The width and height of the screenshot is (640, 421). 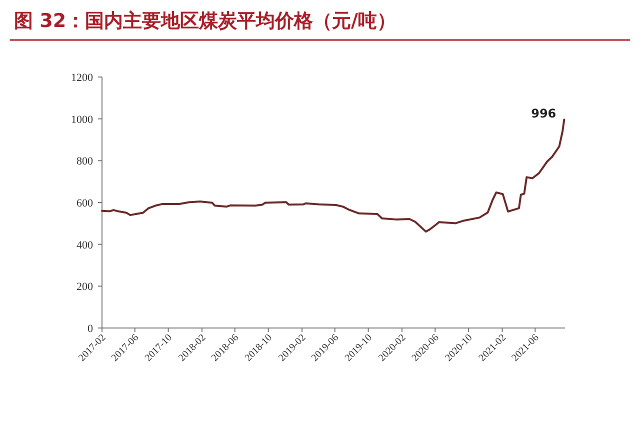 What do you see at coordinates (85, 245) in the screenshot?
I see `y-tick-label: 400` at bounding box center [85, 245].